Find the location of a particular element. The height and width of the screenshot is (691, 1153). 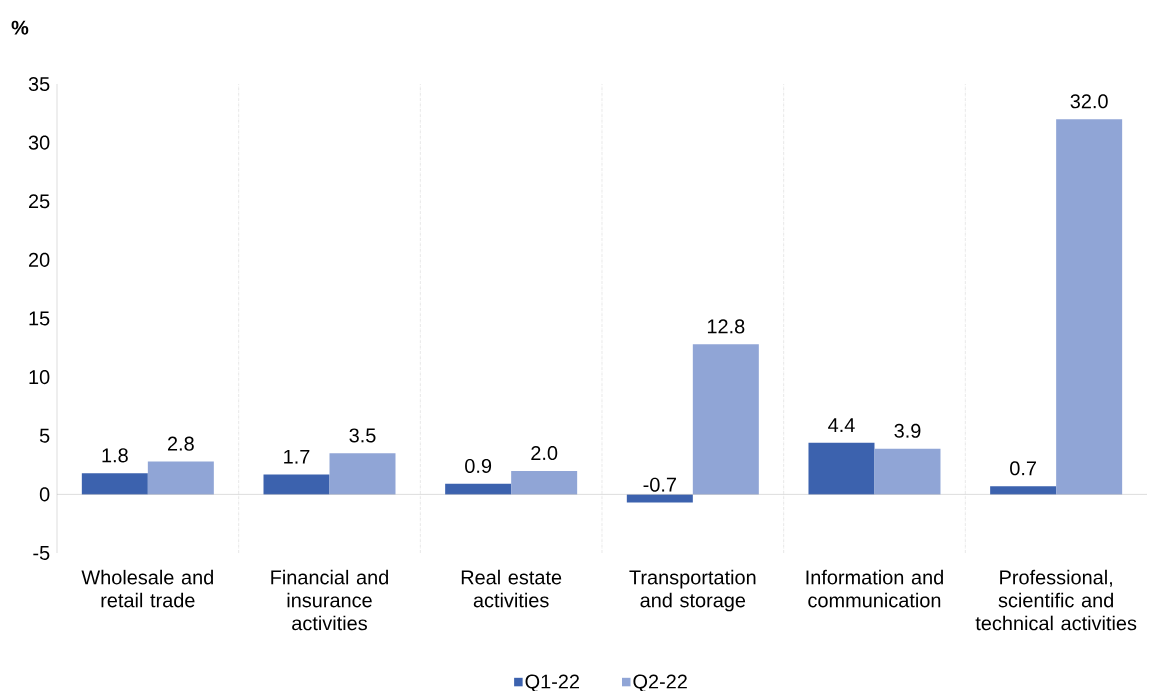

data-label: 0.9 is located at coordinates (478, 465).